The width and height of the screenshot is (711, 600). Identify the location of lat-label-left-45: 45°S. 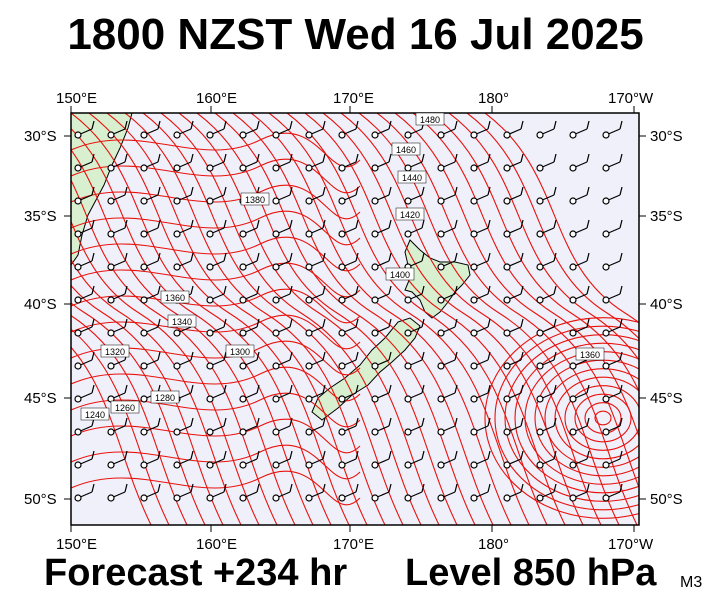
(40, 398).